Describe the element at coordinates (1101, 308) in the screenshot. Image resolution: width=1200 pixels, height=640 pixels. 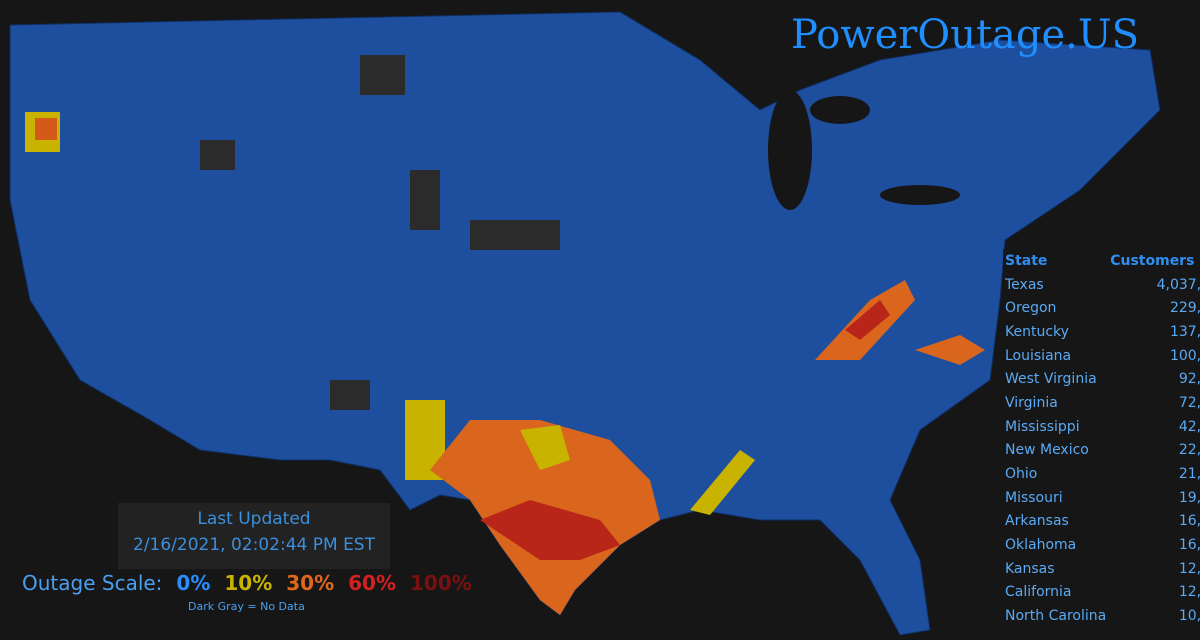
I see `table-row: Oregon 229,896` at that location.